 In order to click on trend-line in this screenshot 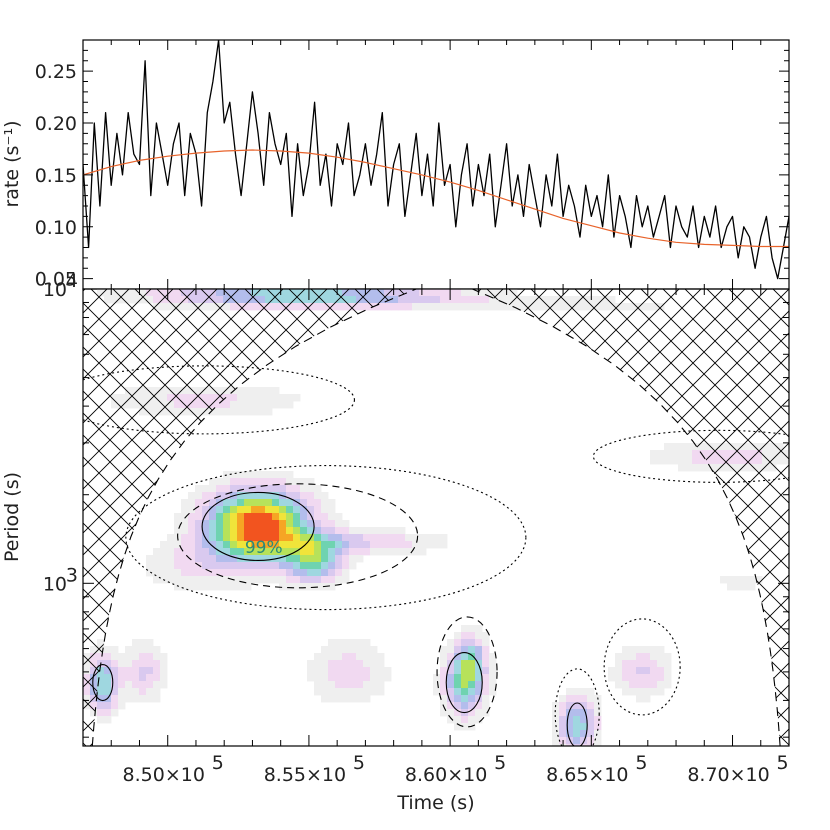, I will do `click(436, 198)`.